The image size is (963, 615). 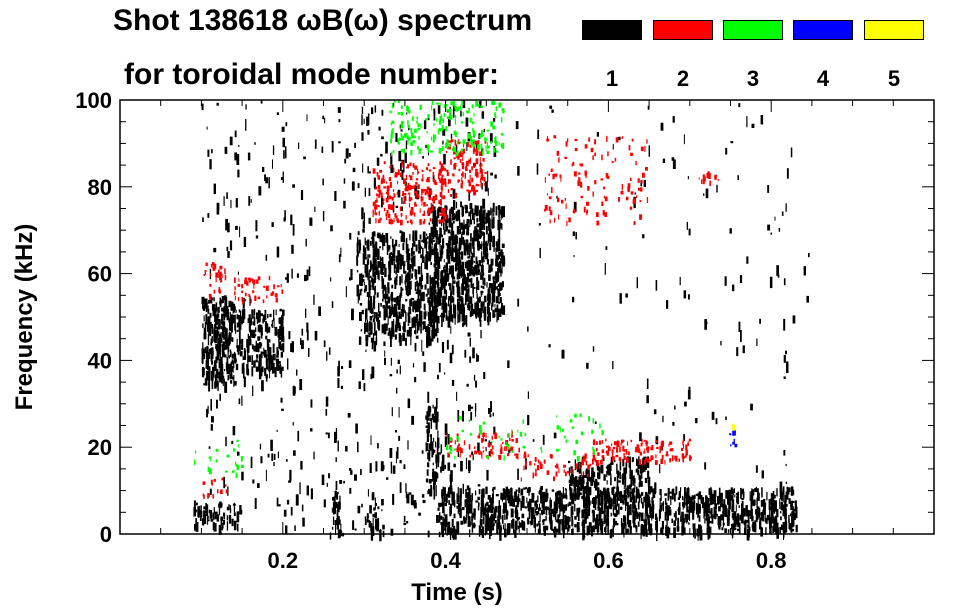 What do you see at coordinates (733, 433) in the screenshot?
I see `mode-4-pixel` at bounding box center [733, 433].